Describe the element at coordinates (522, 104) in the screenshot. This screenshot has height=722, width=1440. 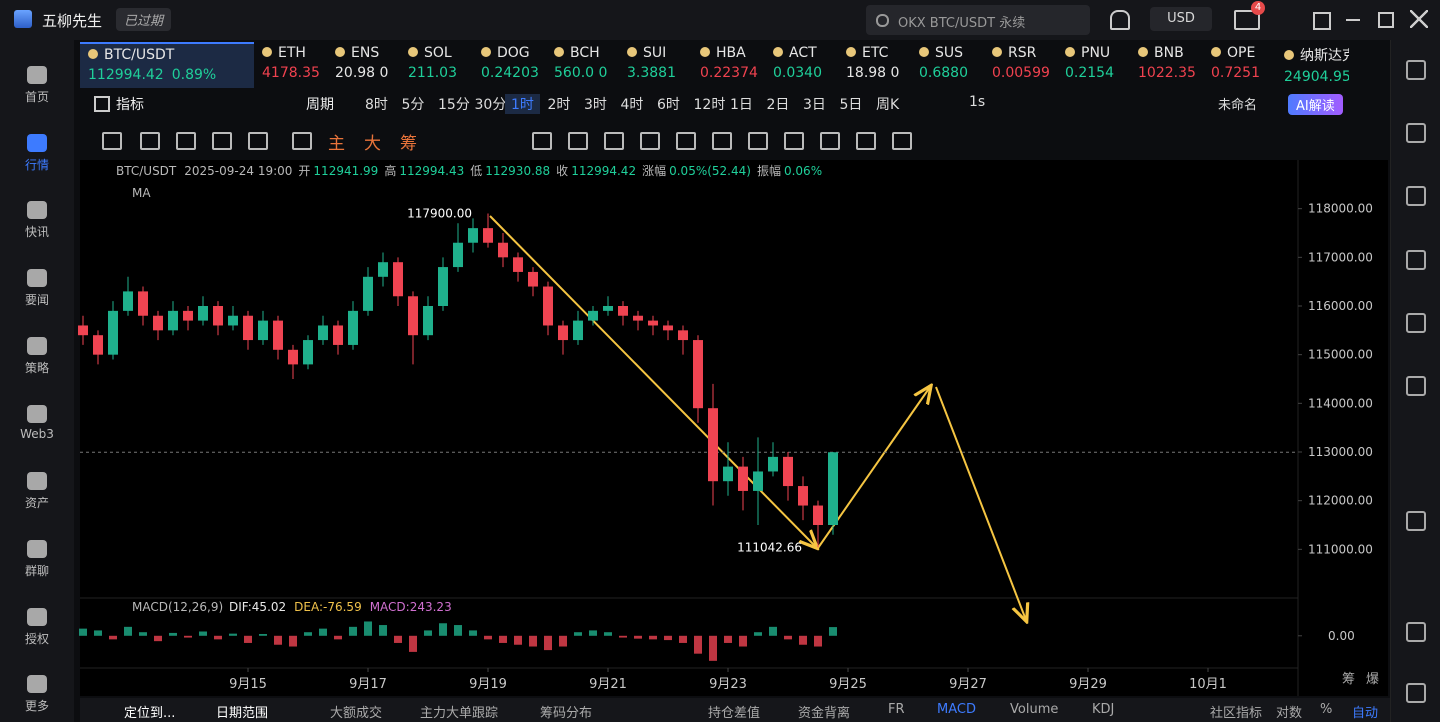
I see `interval-button: 1时` at that location.